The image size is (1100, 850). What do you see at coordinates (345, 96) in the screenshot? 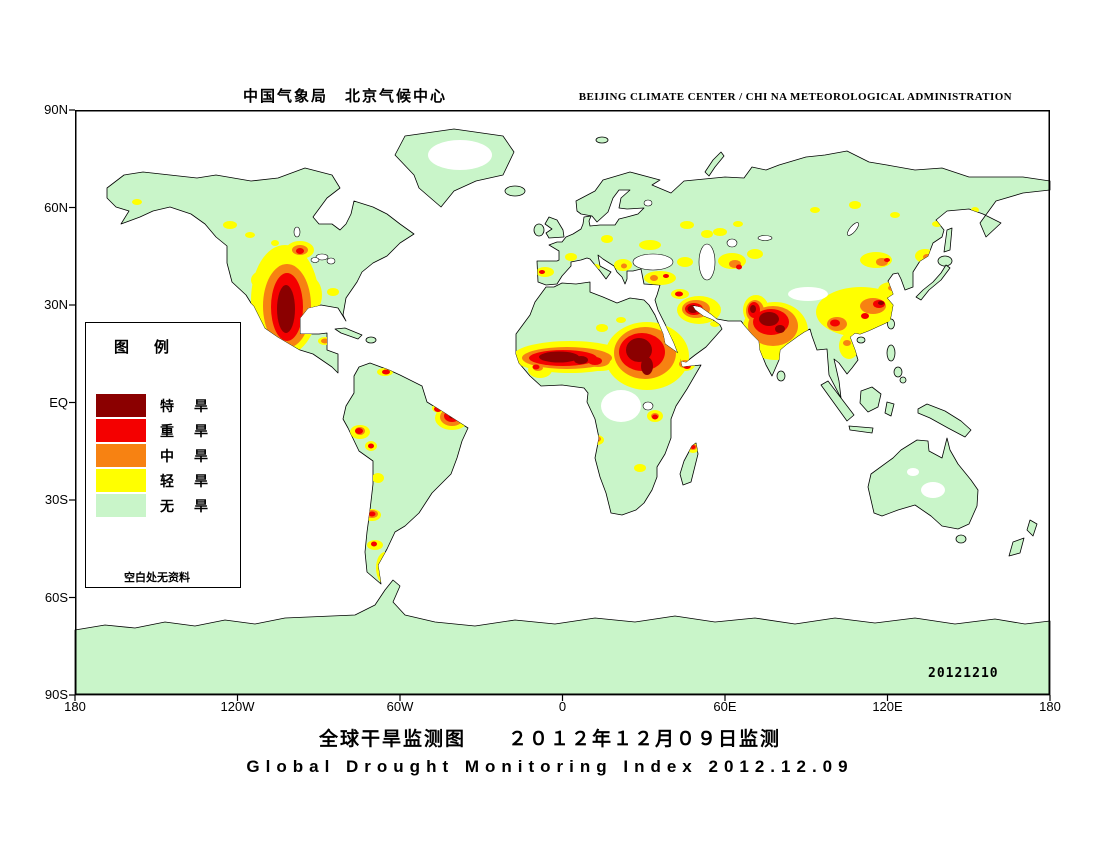
I see `header-title-chinese: 中国气象局 北京气候中心` at bounding box center [345, 96].